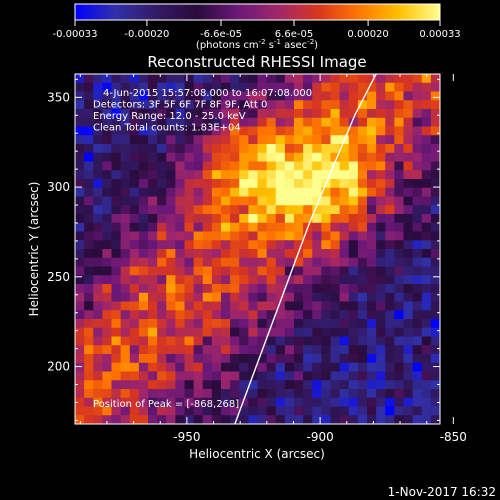 This screenshot has width=500, height=500. I want to click on colorbar-tick-label: -0.00020, so click(146, 34).